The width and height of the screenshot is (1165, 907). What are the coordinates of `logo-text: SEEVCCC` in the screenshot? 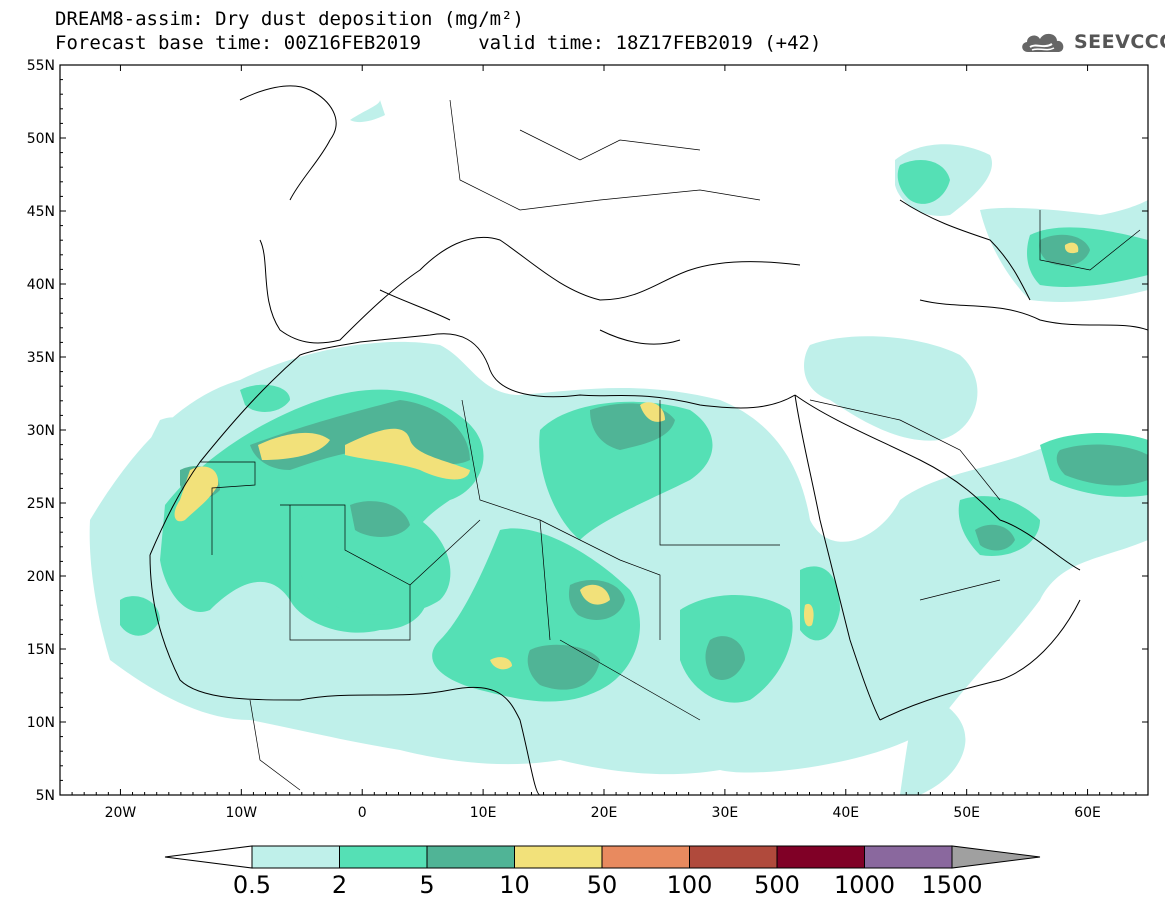 It's located at (1119, 42).